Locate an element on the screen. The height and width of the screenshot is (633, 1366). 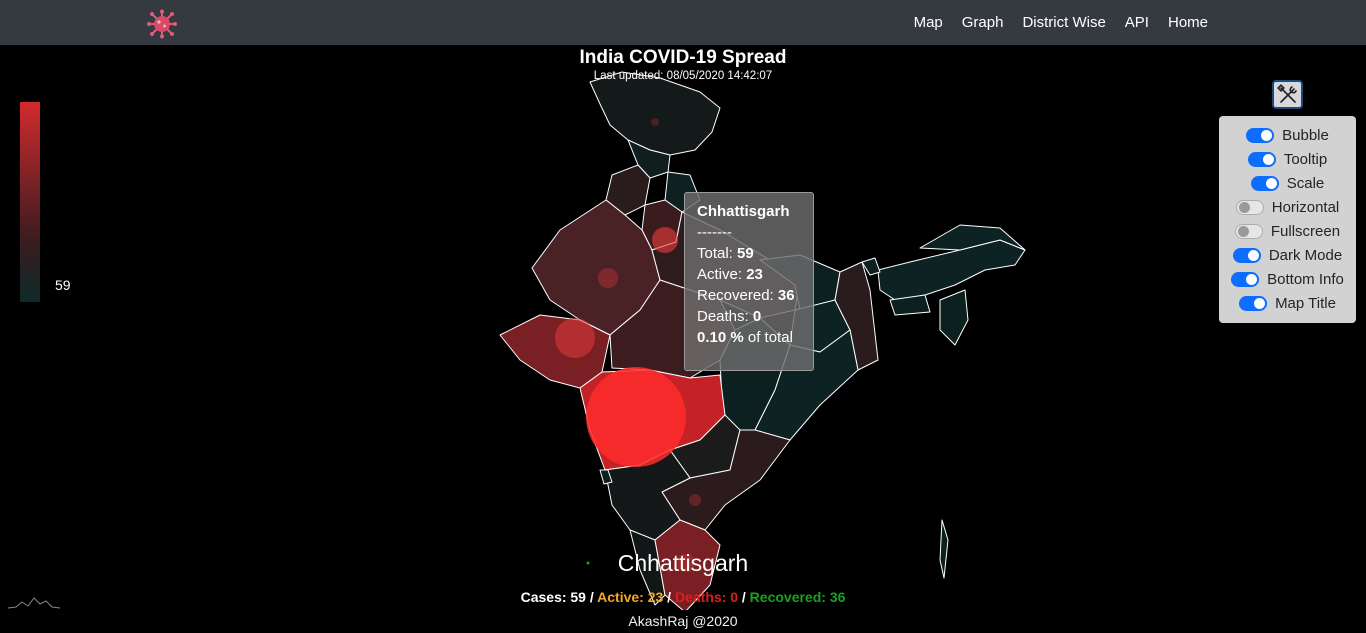
option-scale: Scale is located at coordinates (1287, 183).